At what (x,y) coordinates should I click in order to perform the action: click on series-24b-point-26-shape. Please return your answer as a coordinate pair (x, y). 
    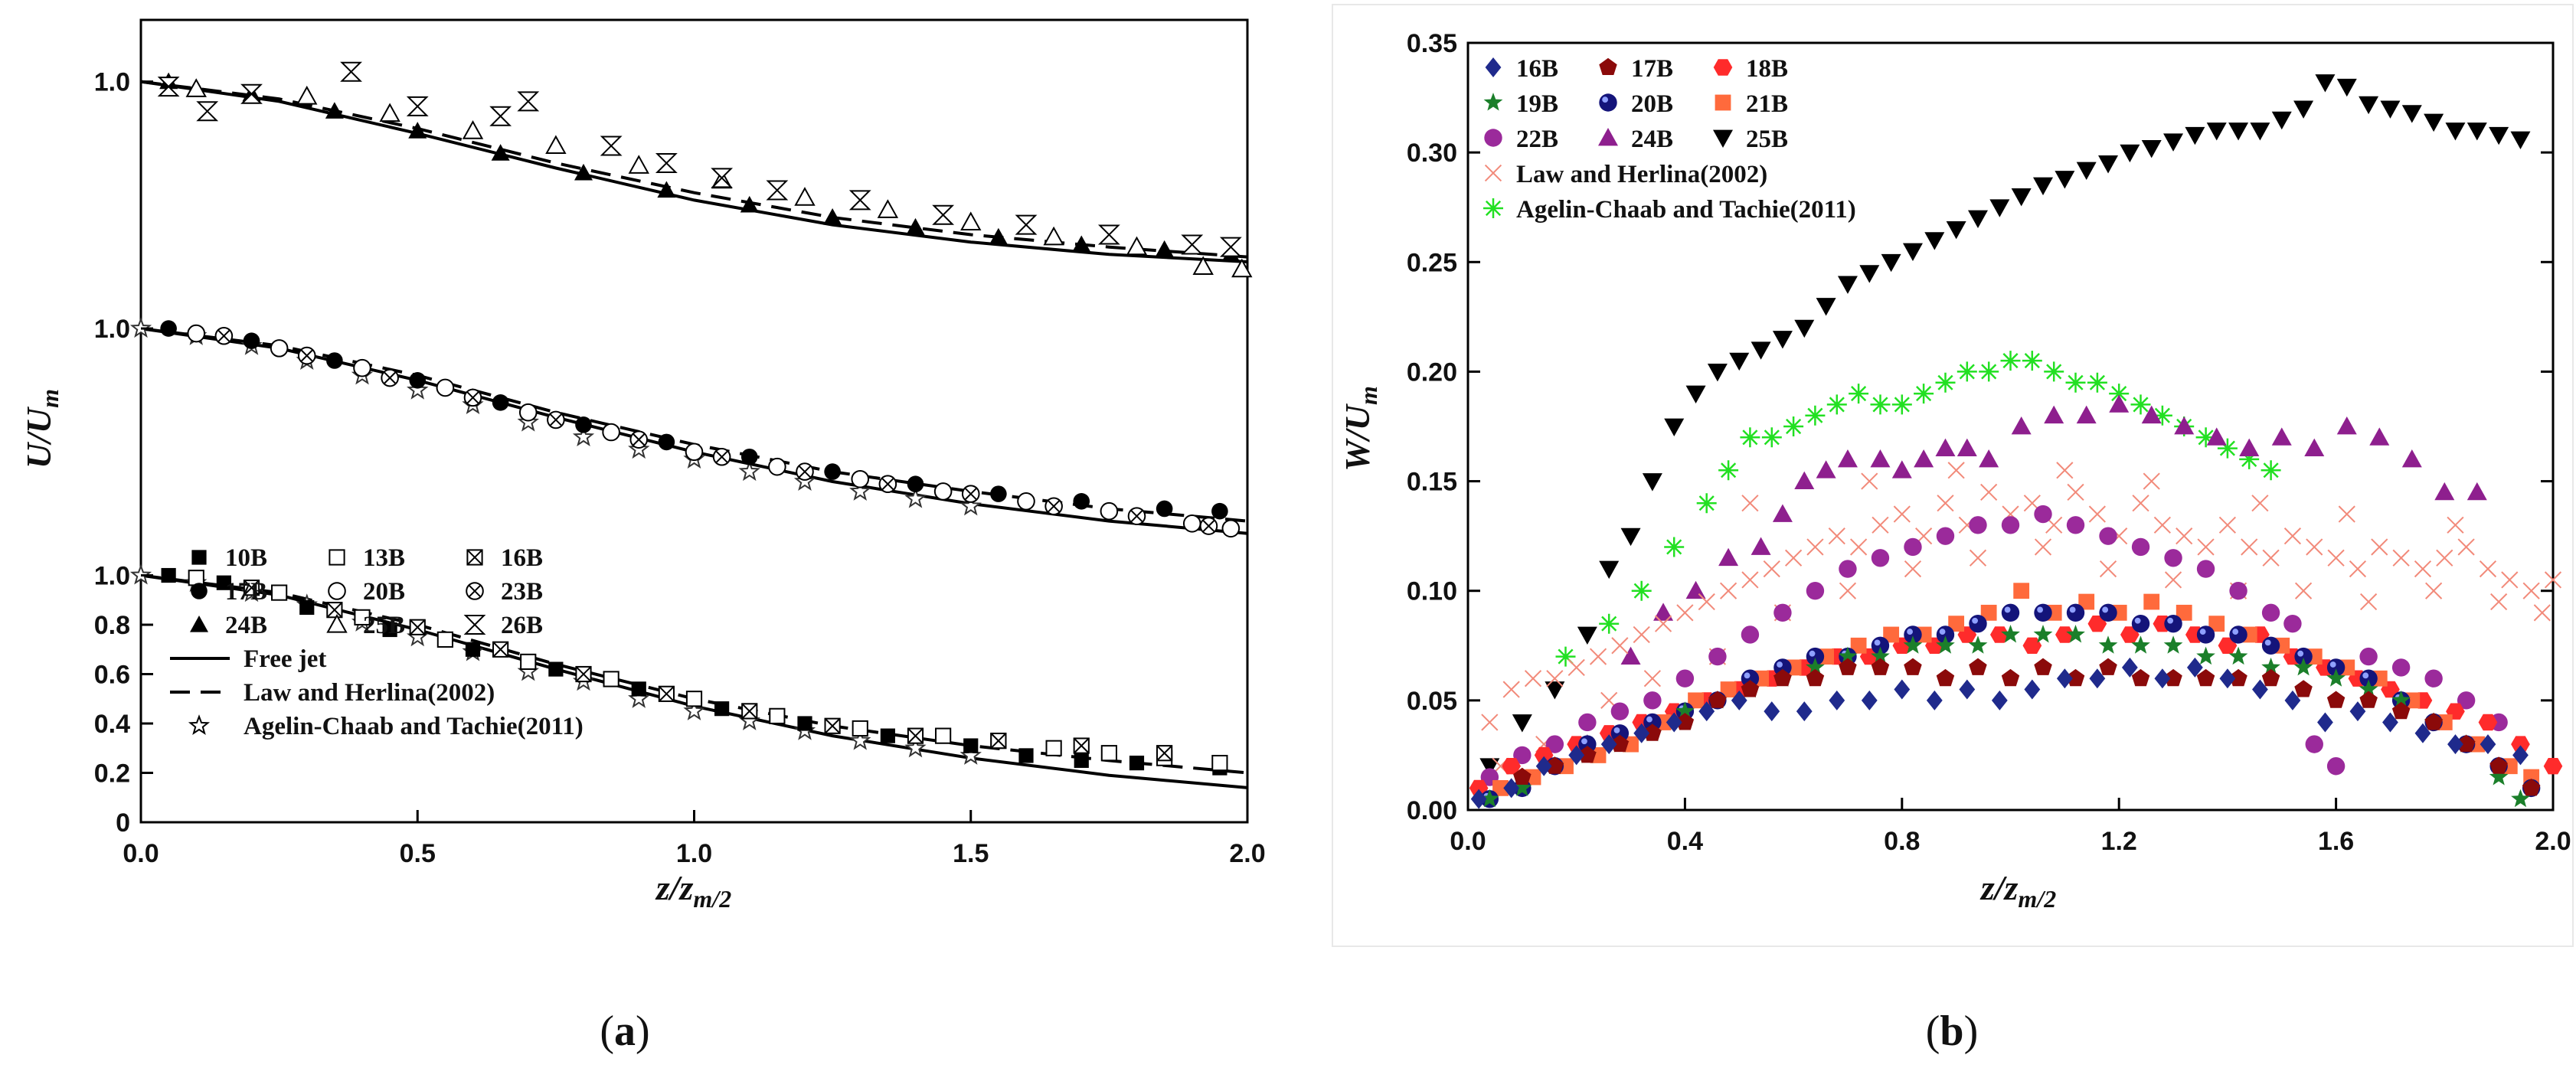
    Looking at the image, I should click on (2346, 425).